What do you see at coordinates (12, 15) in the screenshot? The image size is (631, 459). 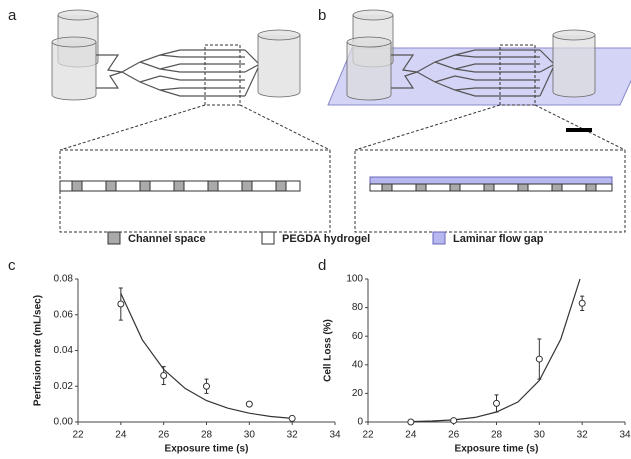 I see `panel-label: a` at bounding box center [12, 15].